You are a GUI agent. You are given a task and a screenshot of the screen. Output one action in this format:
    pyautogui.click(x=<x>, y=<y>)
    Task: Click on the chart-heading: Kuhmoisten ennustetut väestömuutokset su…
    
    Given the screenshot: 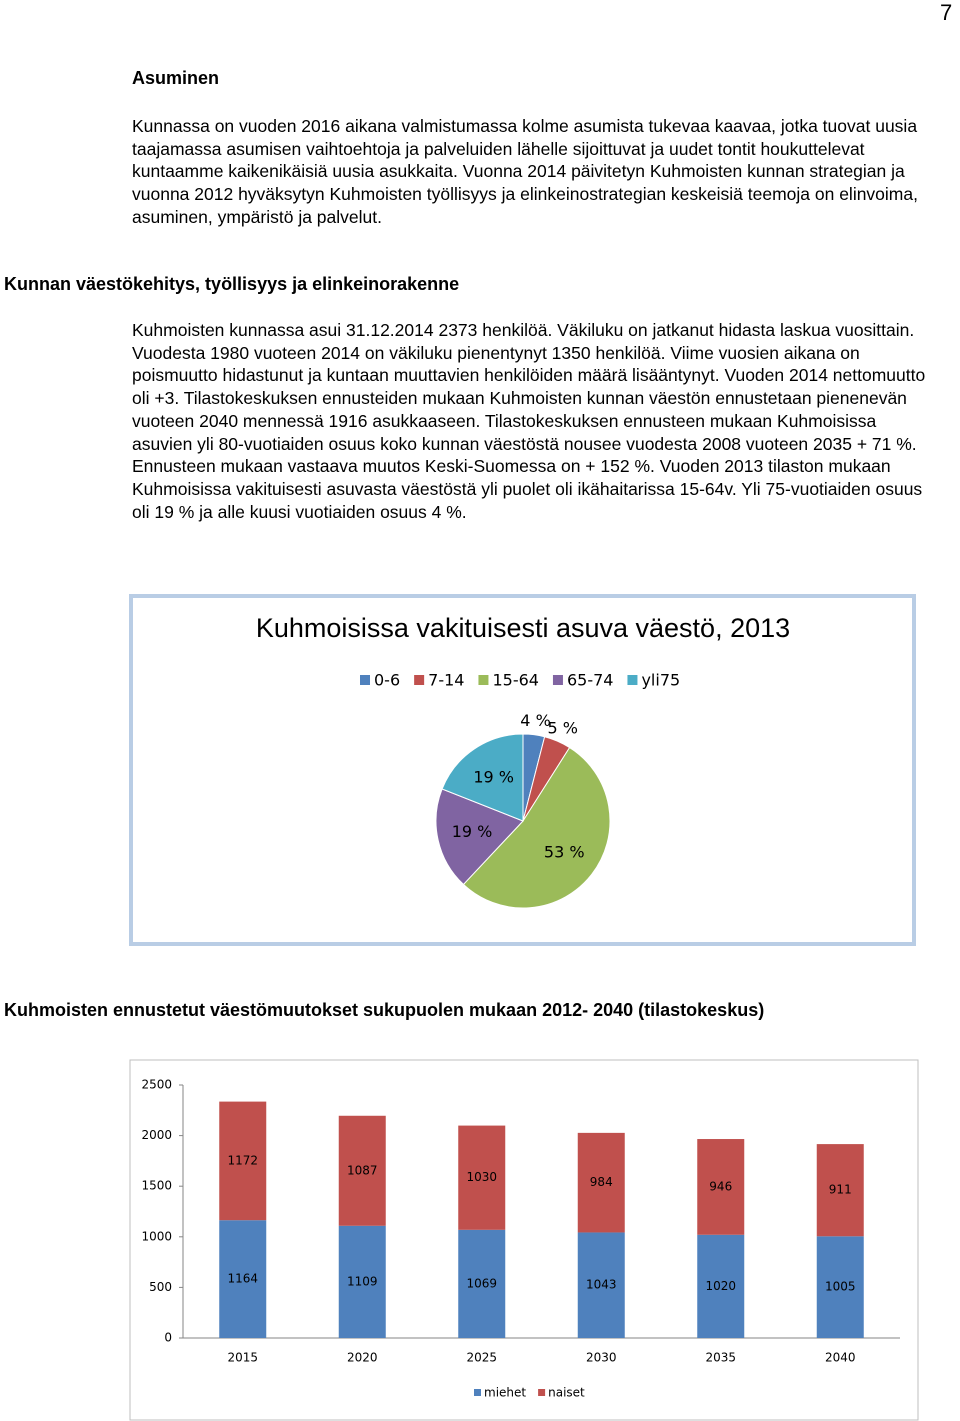 What is the action you would take?
    pyautogui.click(x=384, y=1010)
    